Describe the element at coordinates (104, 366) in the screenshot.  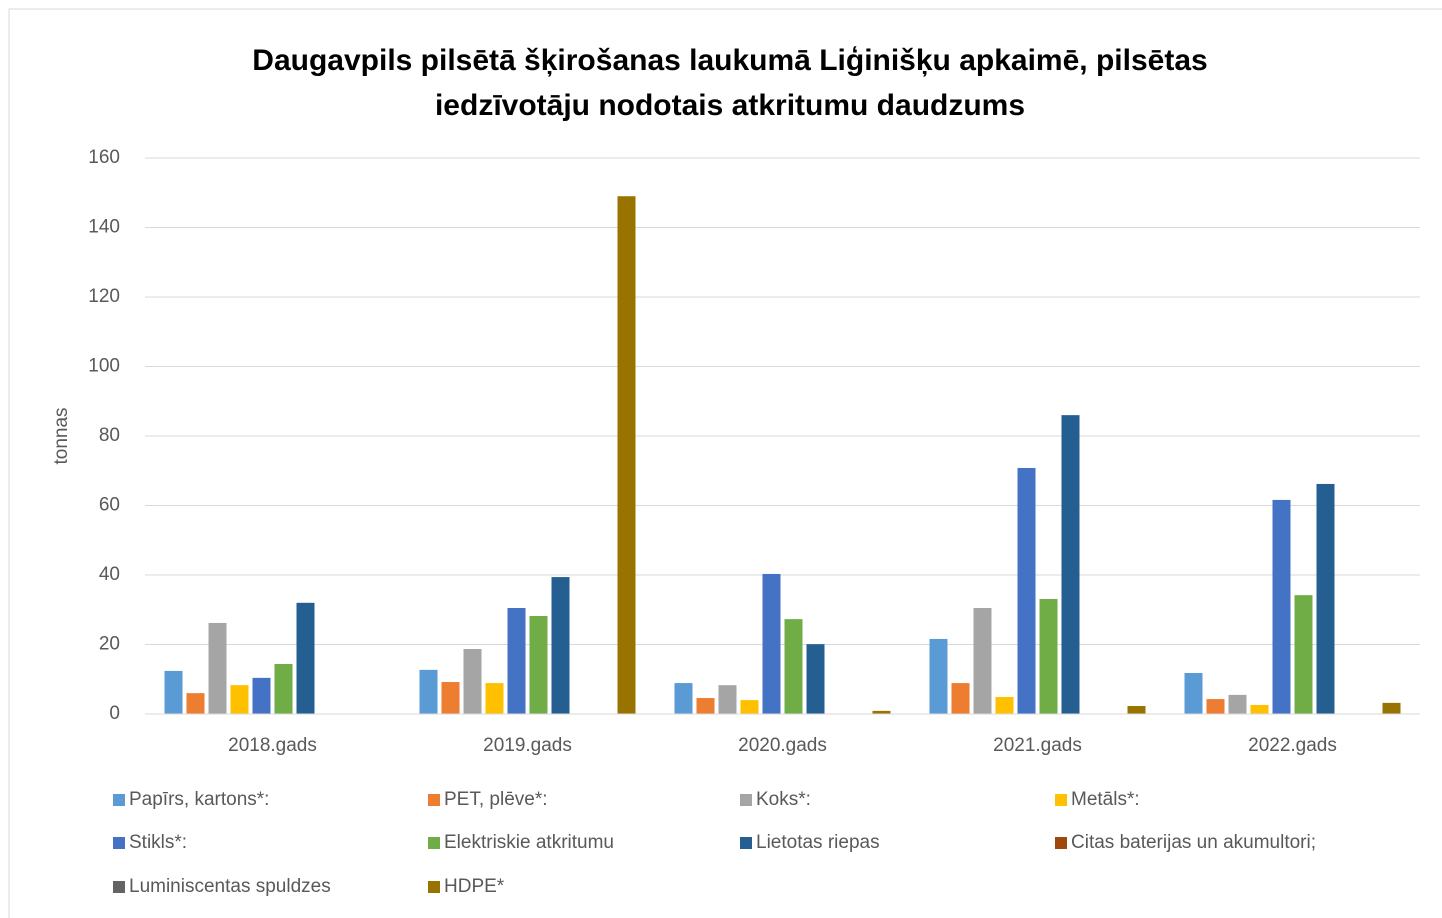
I see `y-tick-label: 100` at that location.